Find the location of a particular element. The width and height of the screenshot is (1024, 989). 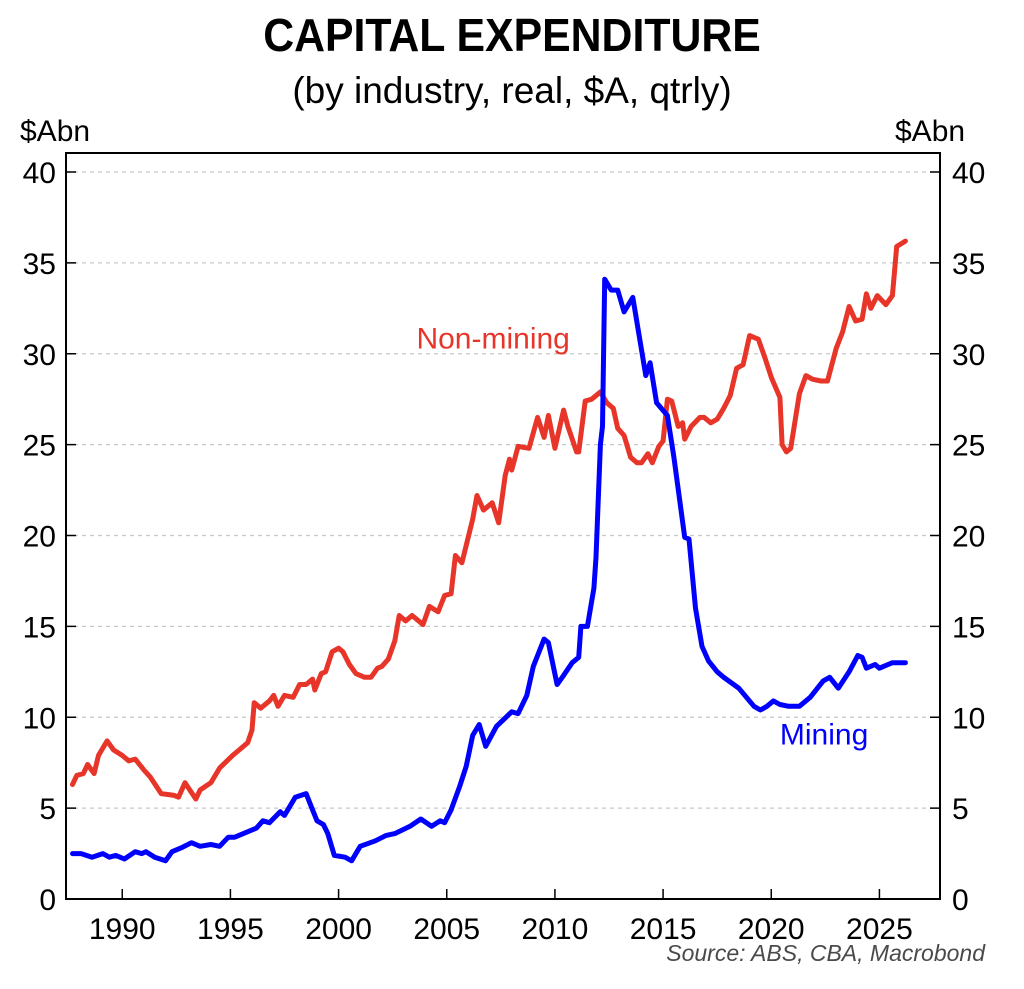

x-tick-label: 2020 is located at coordinates (771, 929).